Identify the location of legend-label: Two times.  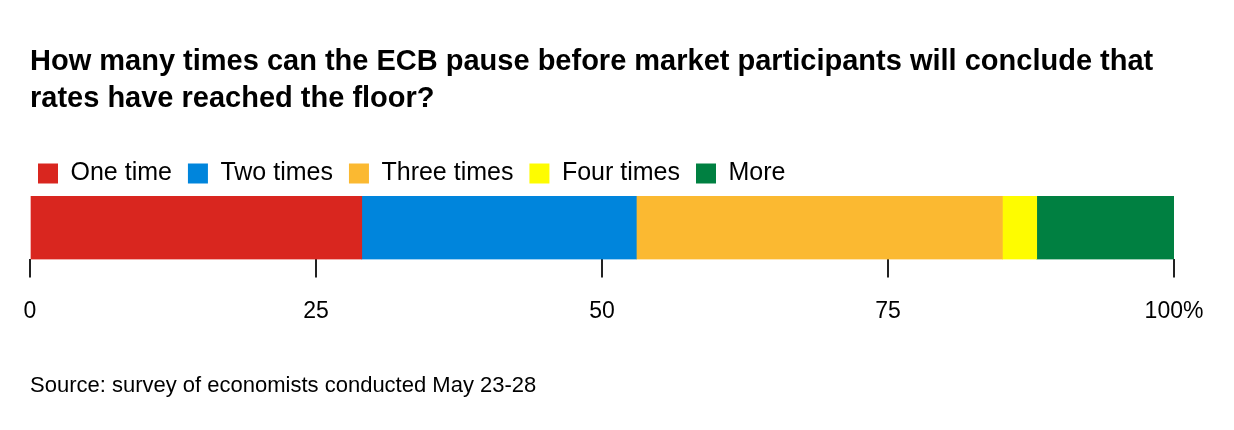
(276, 171).